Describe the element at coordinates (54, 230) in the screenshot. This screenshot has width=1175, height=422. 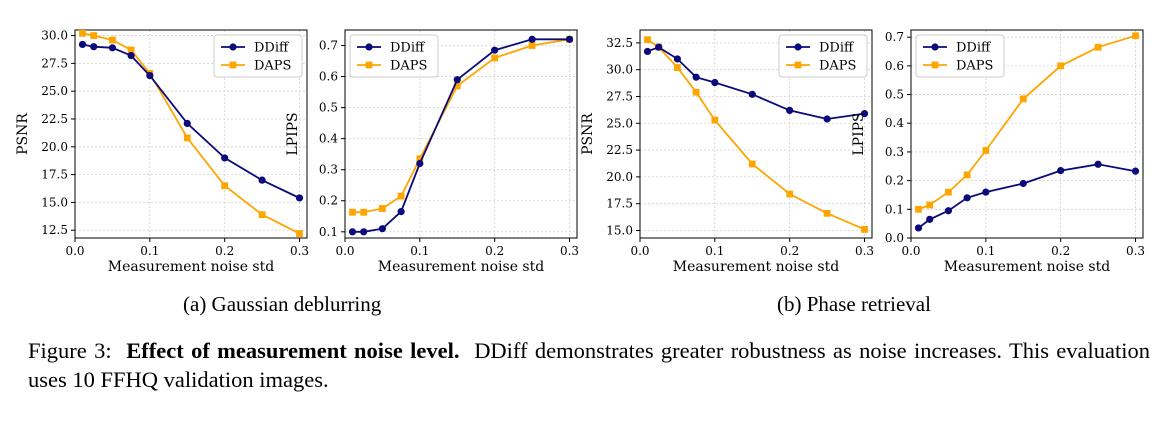
I see `chart1-y-tick-label: 12.5` at that location.